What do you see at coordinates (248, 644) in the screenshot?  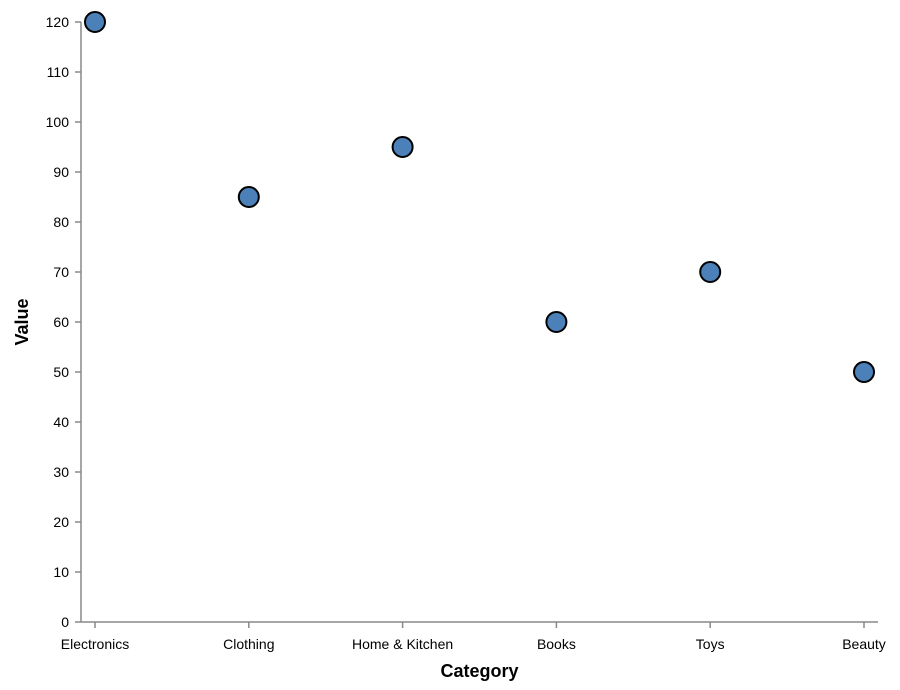 I see `x-tick-label: Clothing` at bounding box center [248, 644].